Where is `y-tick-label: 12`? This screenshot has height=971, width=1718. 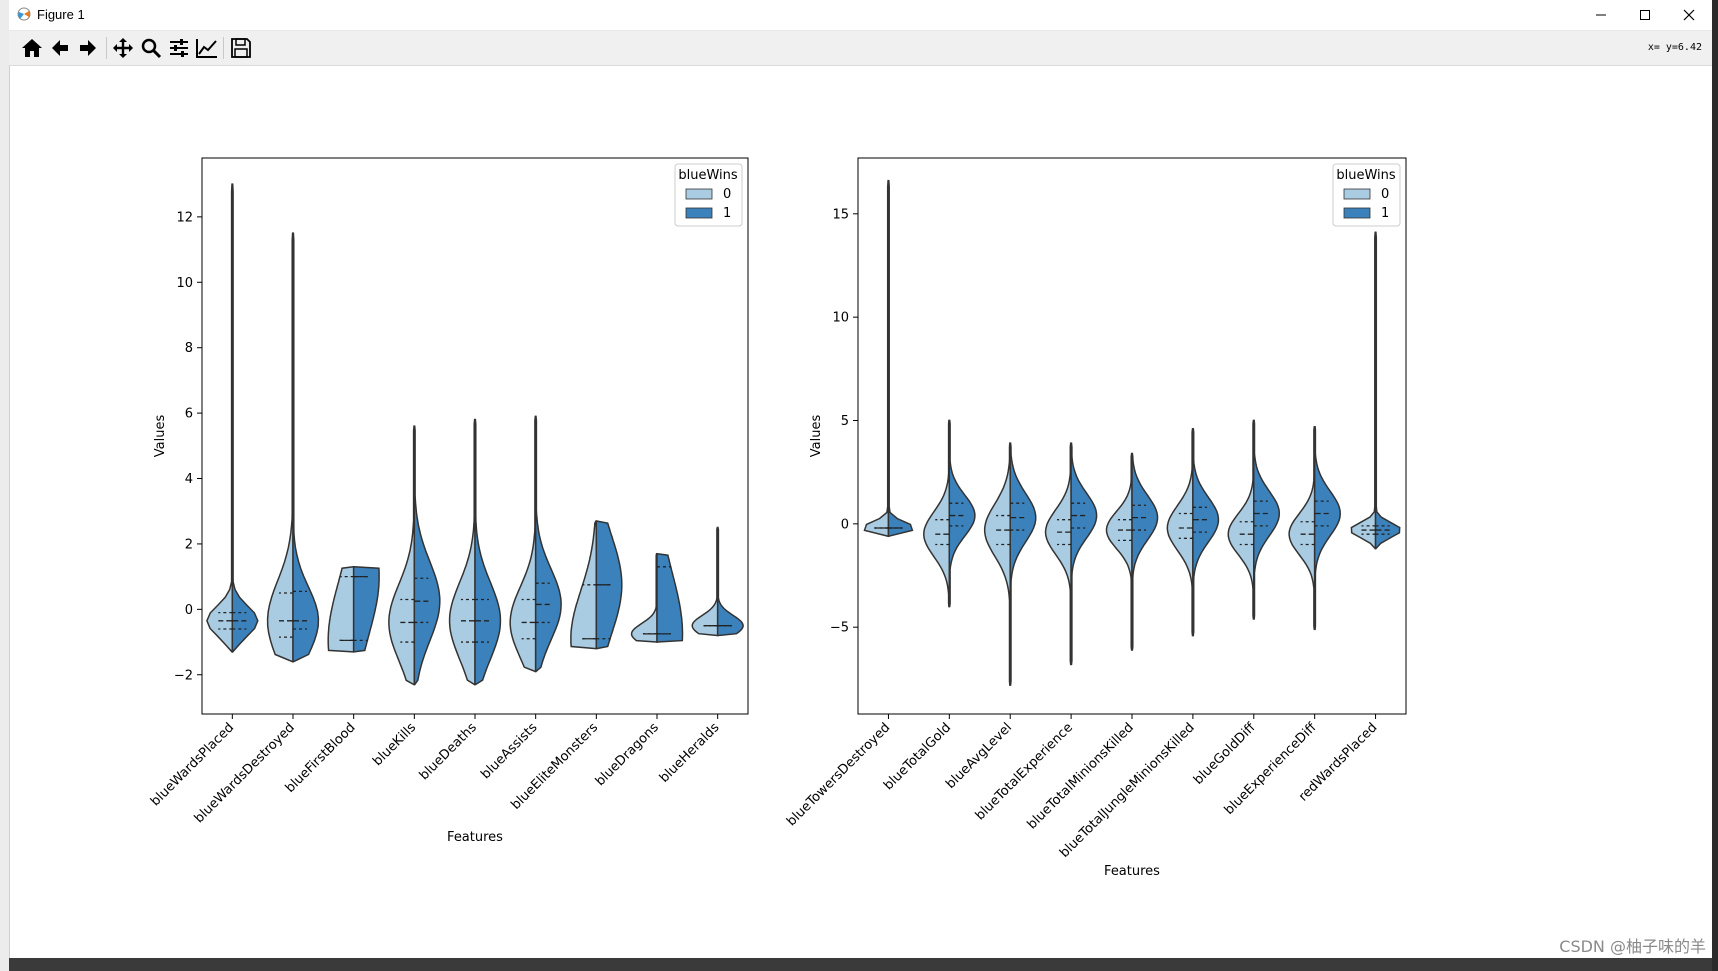
y-tick-label: 12 is located at coordinates (184, 217).